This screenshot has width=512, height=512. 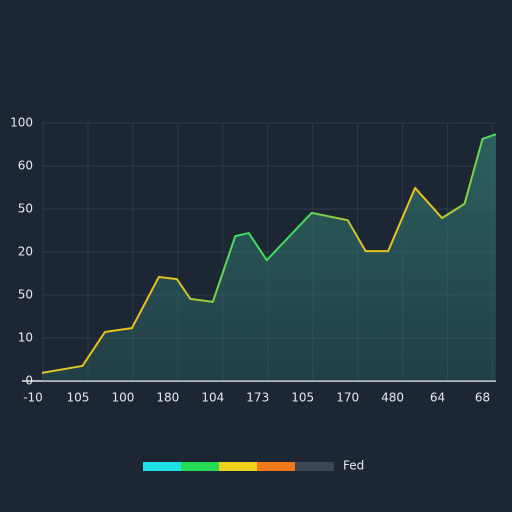 I want to click on x-tick-label: 64, so click(x=437, y=398).